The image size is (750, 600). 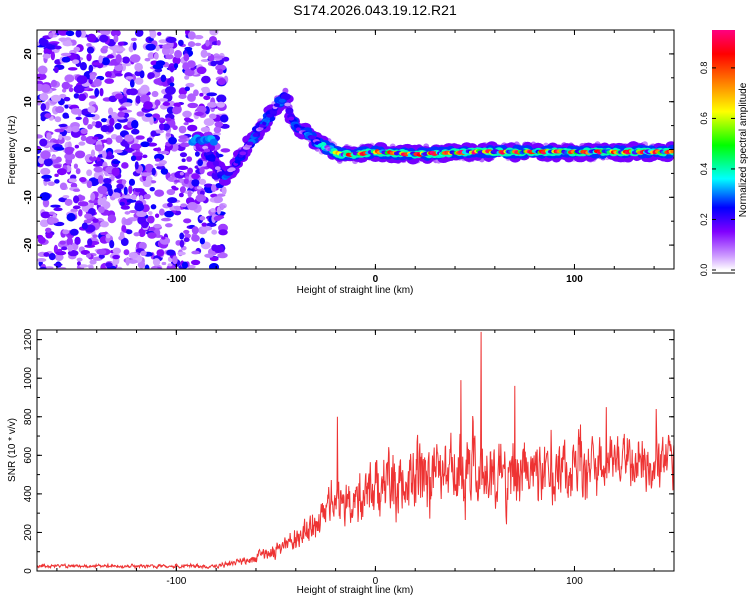 What do you see at coordinates (717, 169) in the screenshot?
I see `colorbar-axes: 0.0 0.2 0.4 0.6 0.8` at bounding box center [717, 169].